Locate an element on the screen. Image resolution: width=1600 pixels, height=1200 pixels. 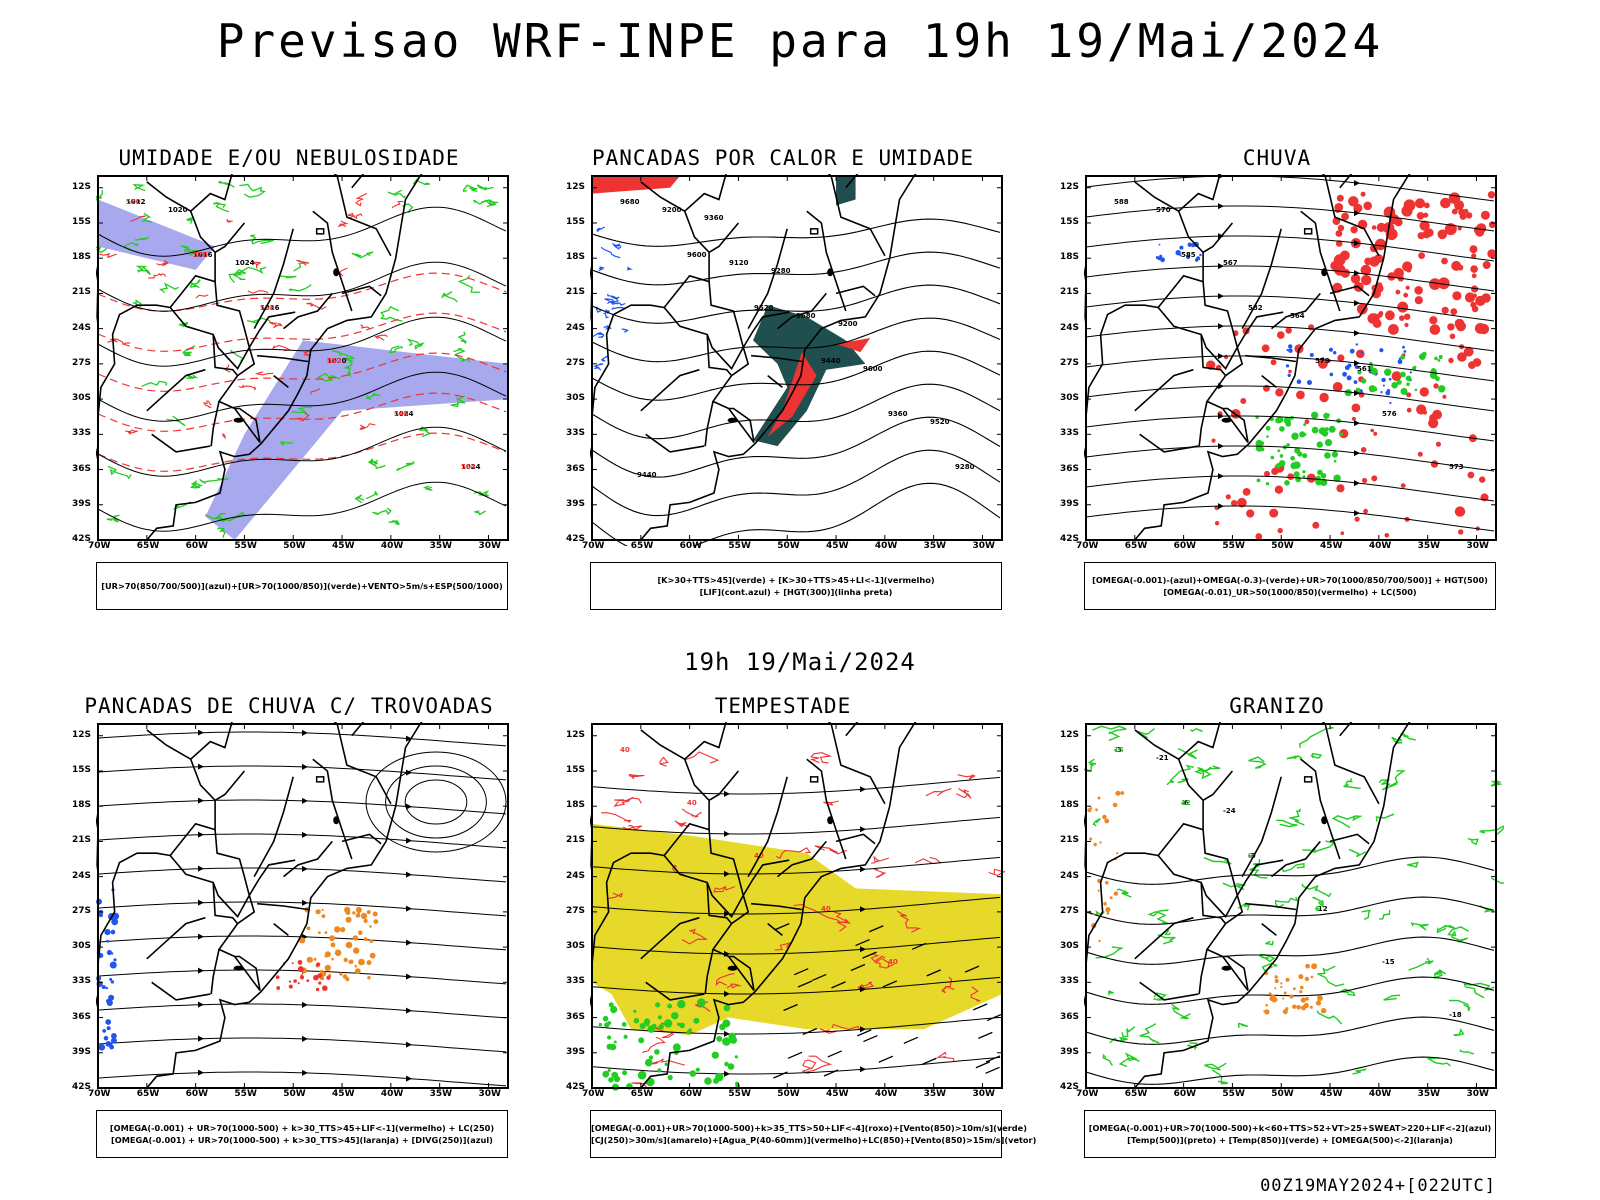
lon-tick-label: 50W is located at coordinates (1282, 1094).